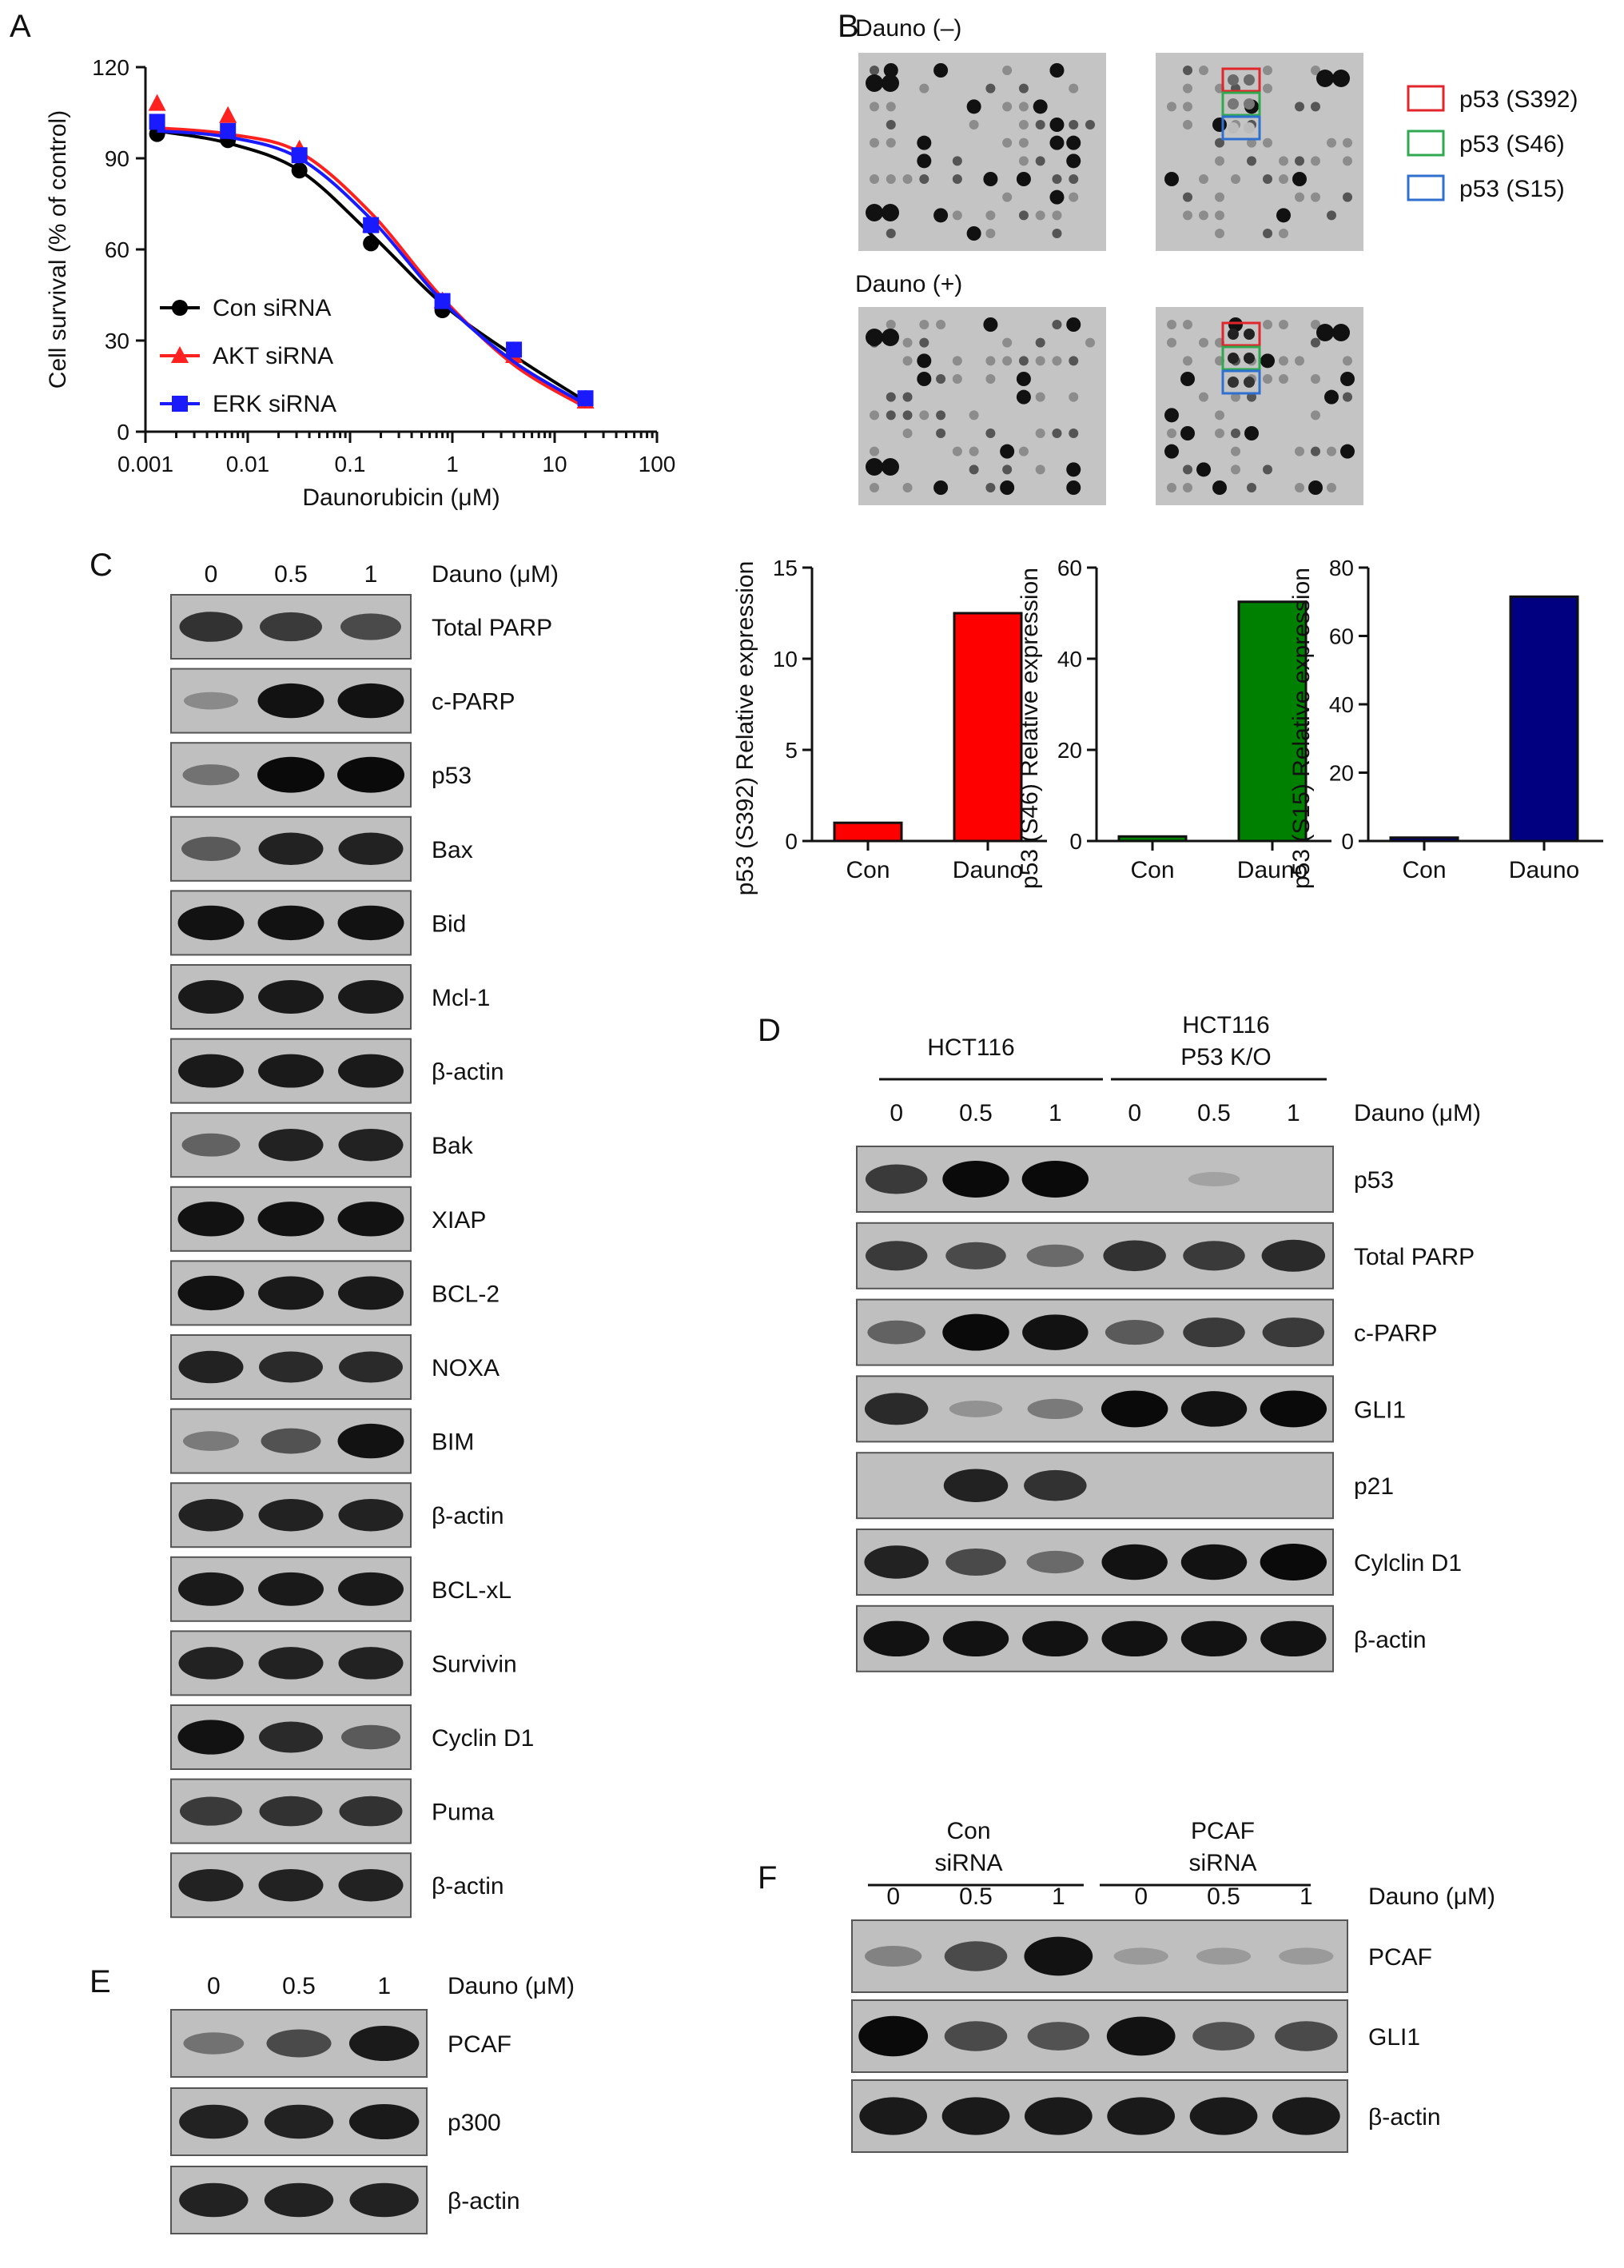 Image resolution: width=1624 pixels, height=2268 pixels. Describe the element at coordinates (453, 1442) in the screenshot. I see `blot-row-label: BIM` at that location.